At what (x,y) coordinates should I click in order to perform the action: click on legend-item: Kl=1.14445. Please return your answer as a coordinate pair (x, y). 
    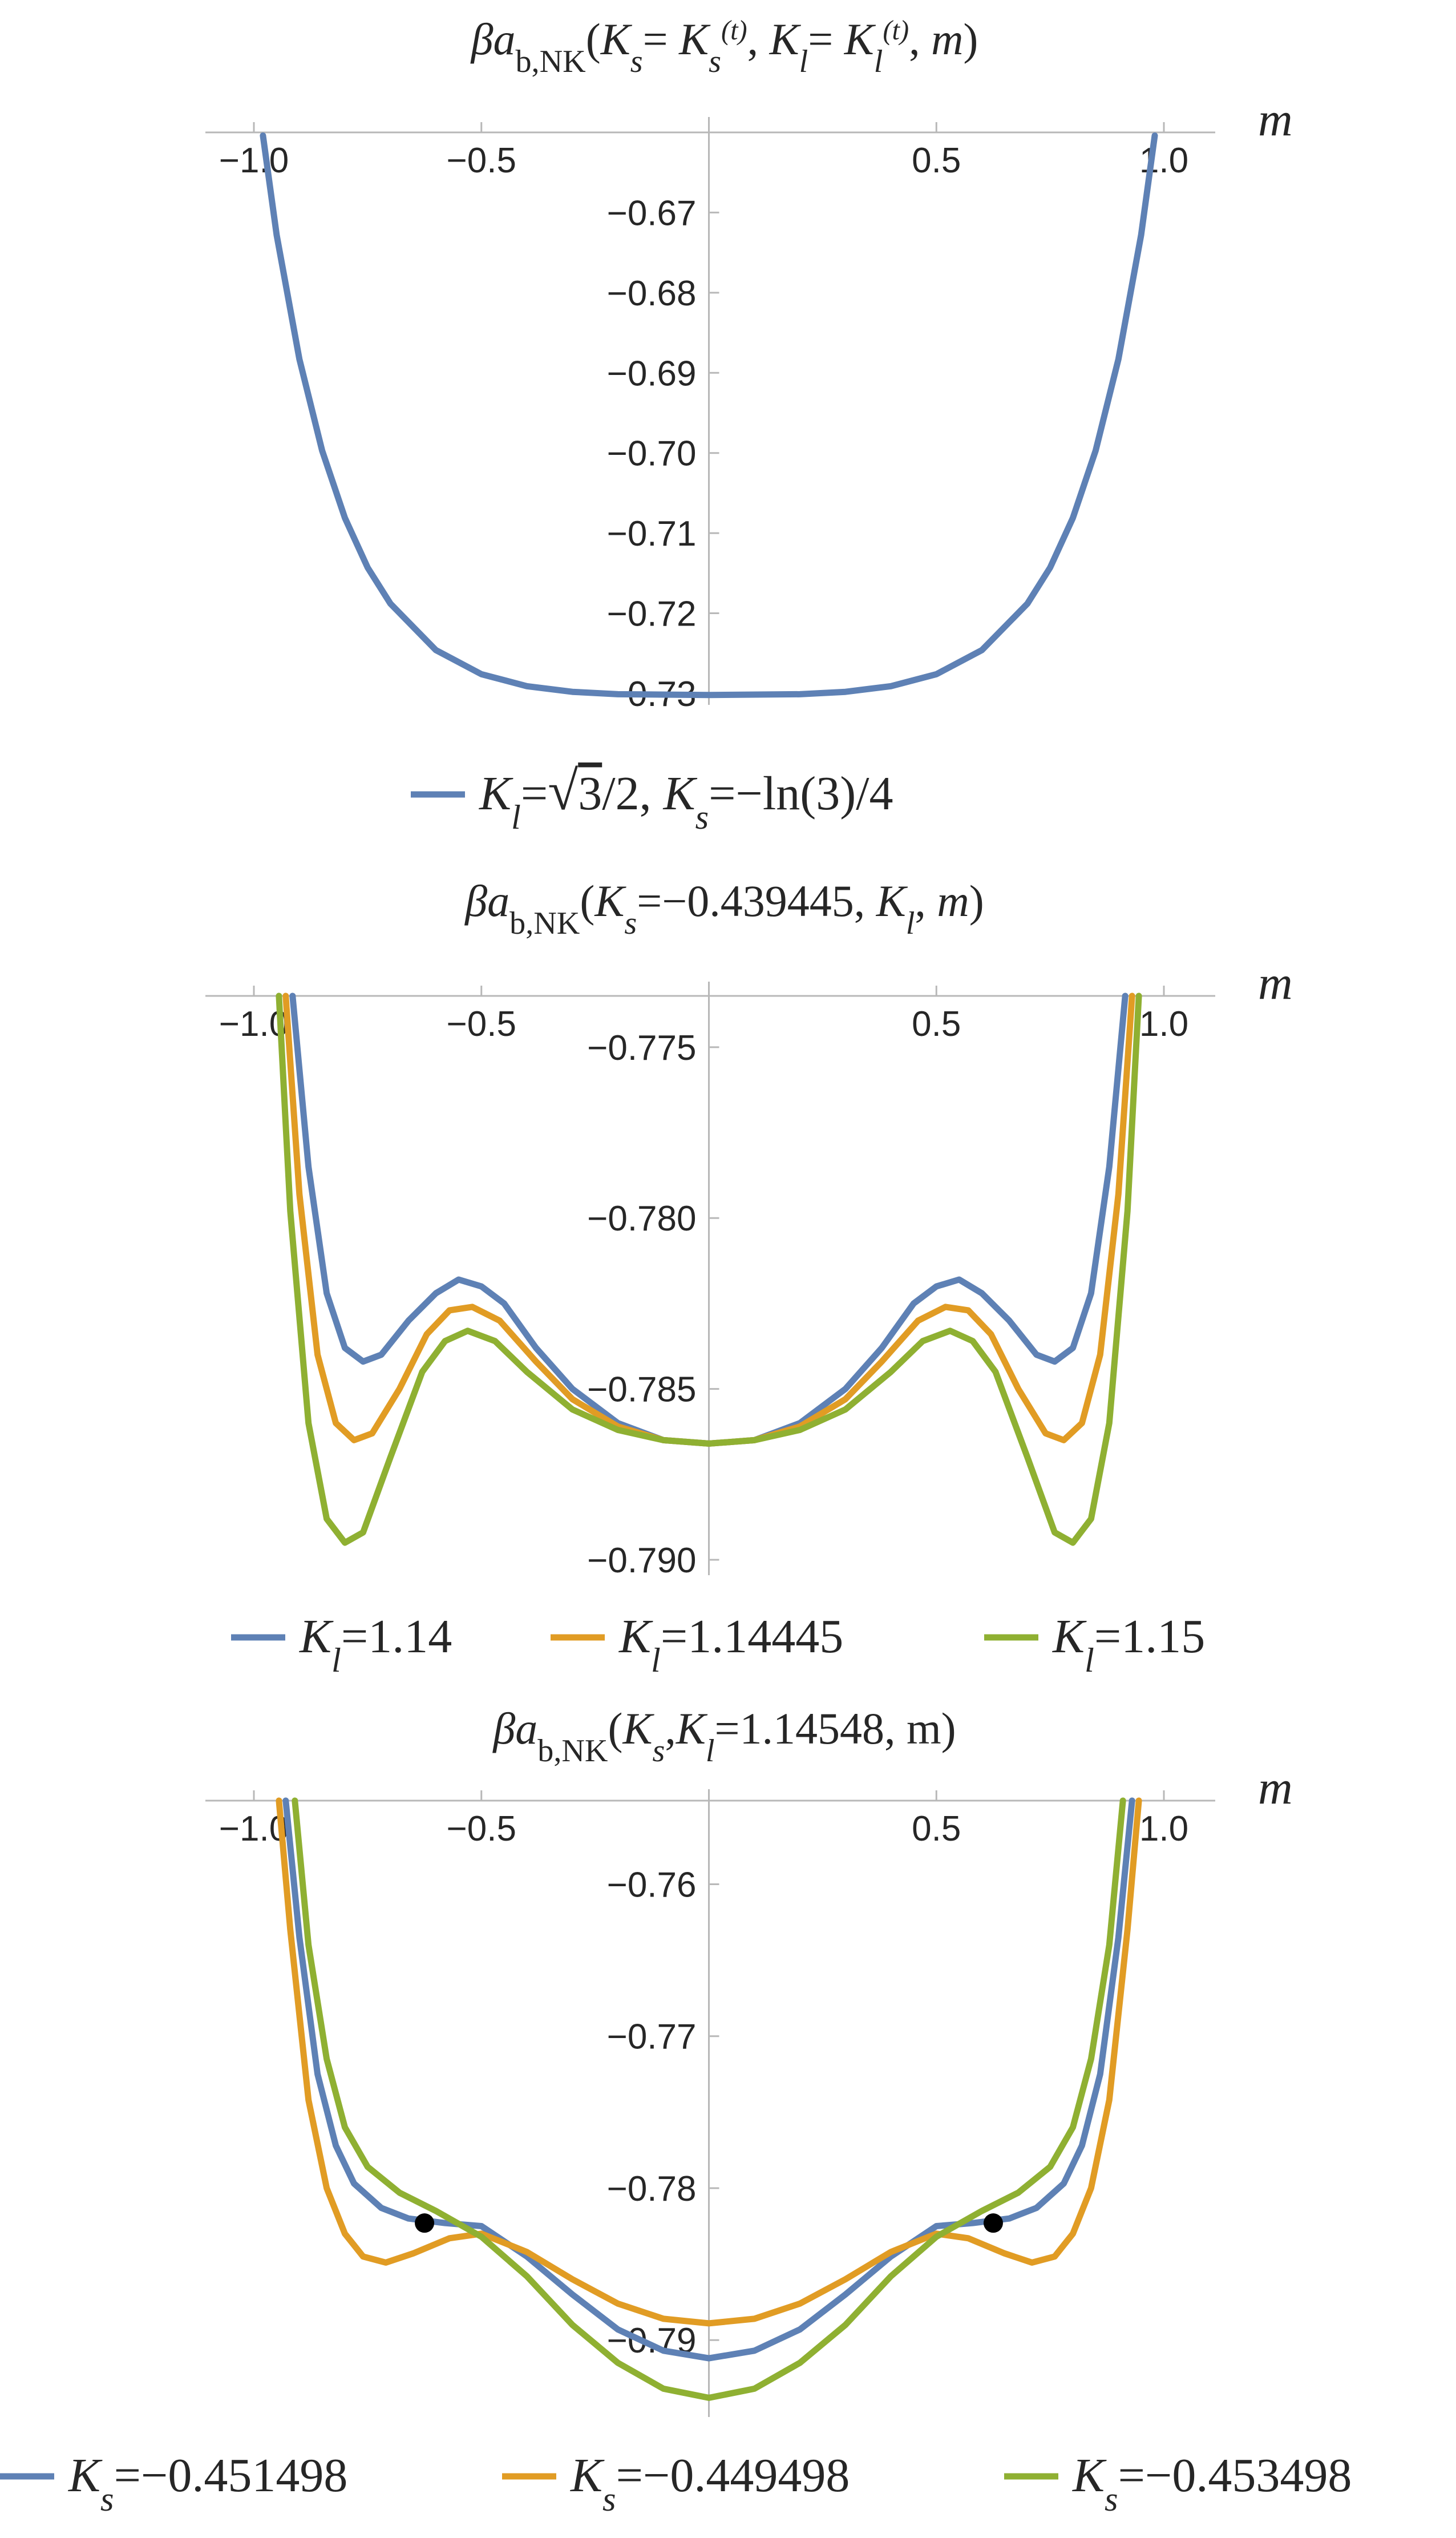
    Looking at the image, I should click on (697, 1645).